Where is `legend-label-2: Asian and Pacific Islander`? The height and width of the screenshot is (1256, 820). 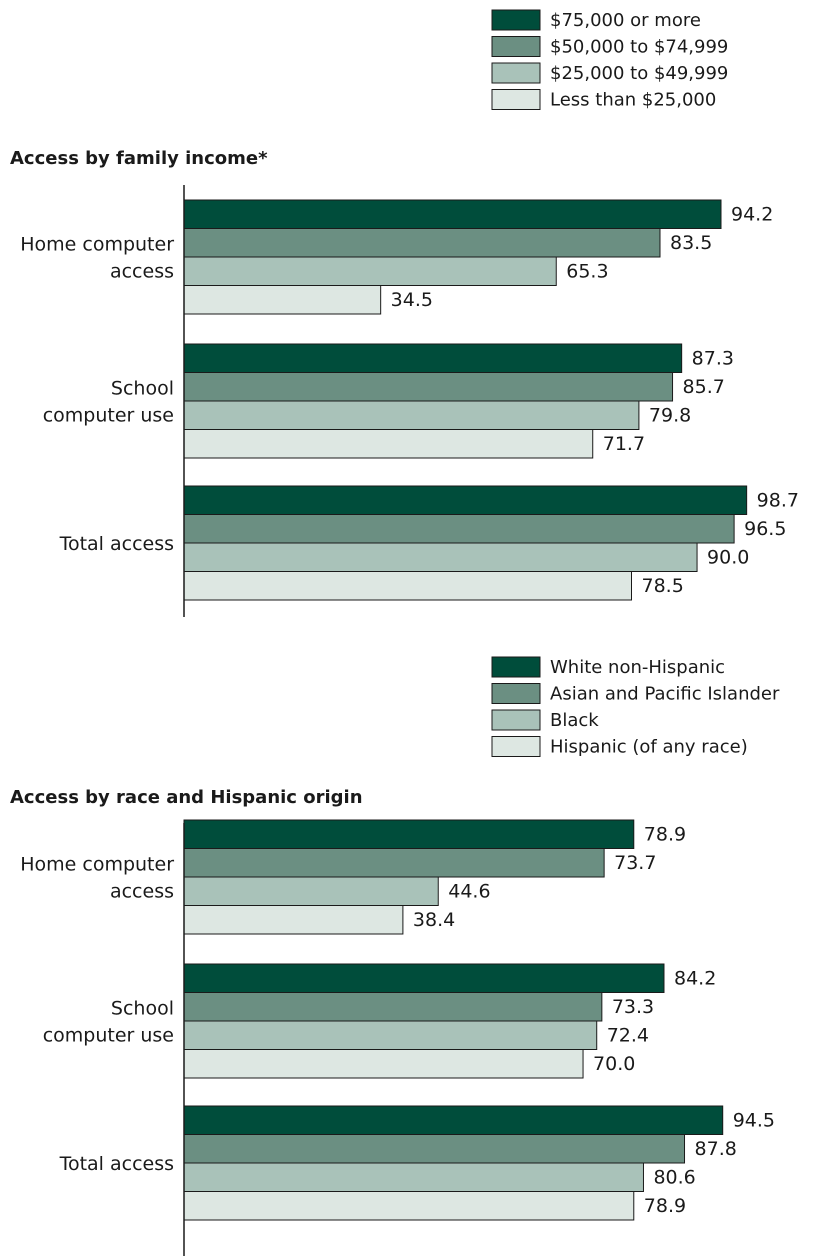 legend-label-2: Asian and Pacific Islander is located at coordinates (665, 694).